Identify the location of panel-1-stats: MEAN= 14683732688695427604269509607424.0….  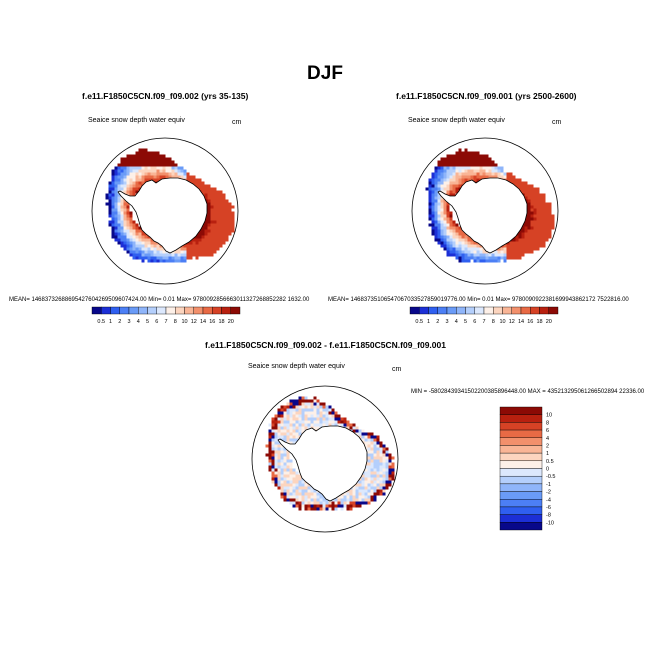
(159, 300).